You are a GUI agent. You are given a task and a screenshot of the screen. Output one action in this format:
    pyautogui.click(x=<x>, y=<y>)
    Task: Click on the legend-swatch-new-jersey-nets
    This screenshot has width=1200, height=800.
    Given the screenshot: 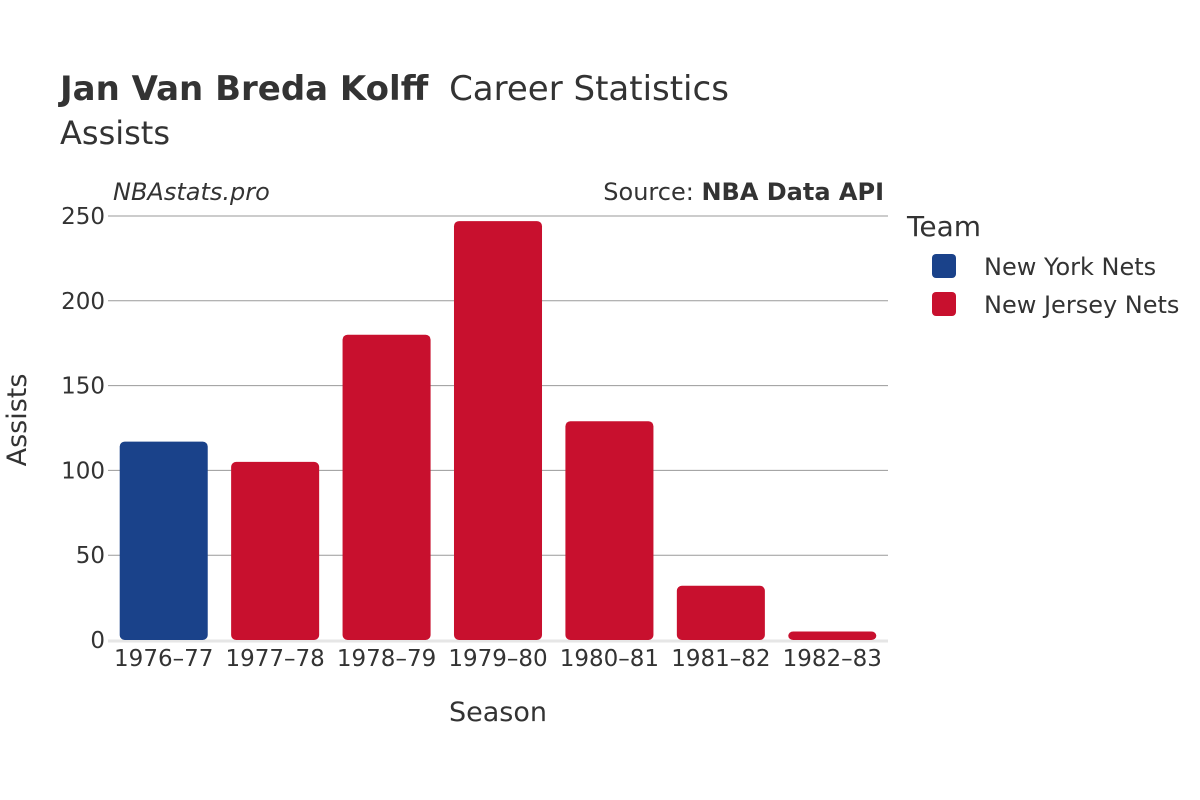 What is the action you would take?
    pyautogui.click(x=944, y=304)
    